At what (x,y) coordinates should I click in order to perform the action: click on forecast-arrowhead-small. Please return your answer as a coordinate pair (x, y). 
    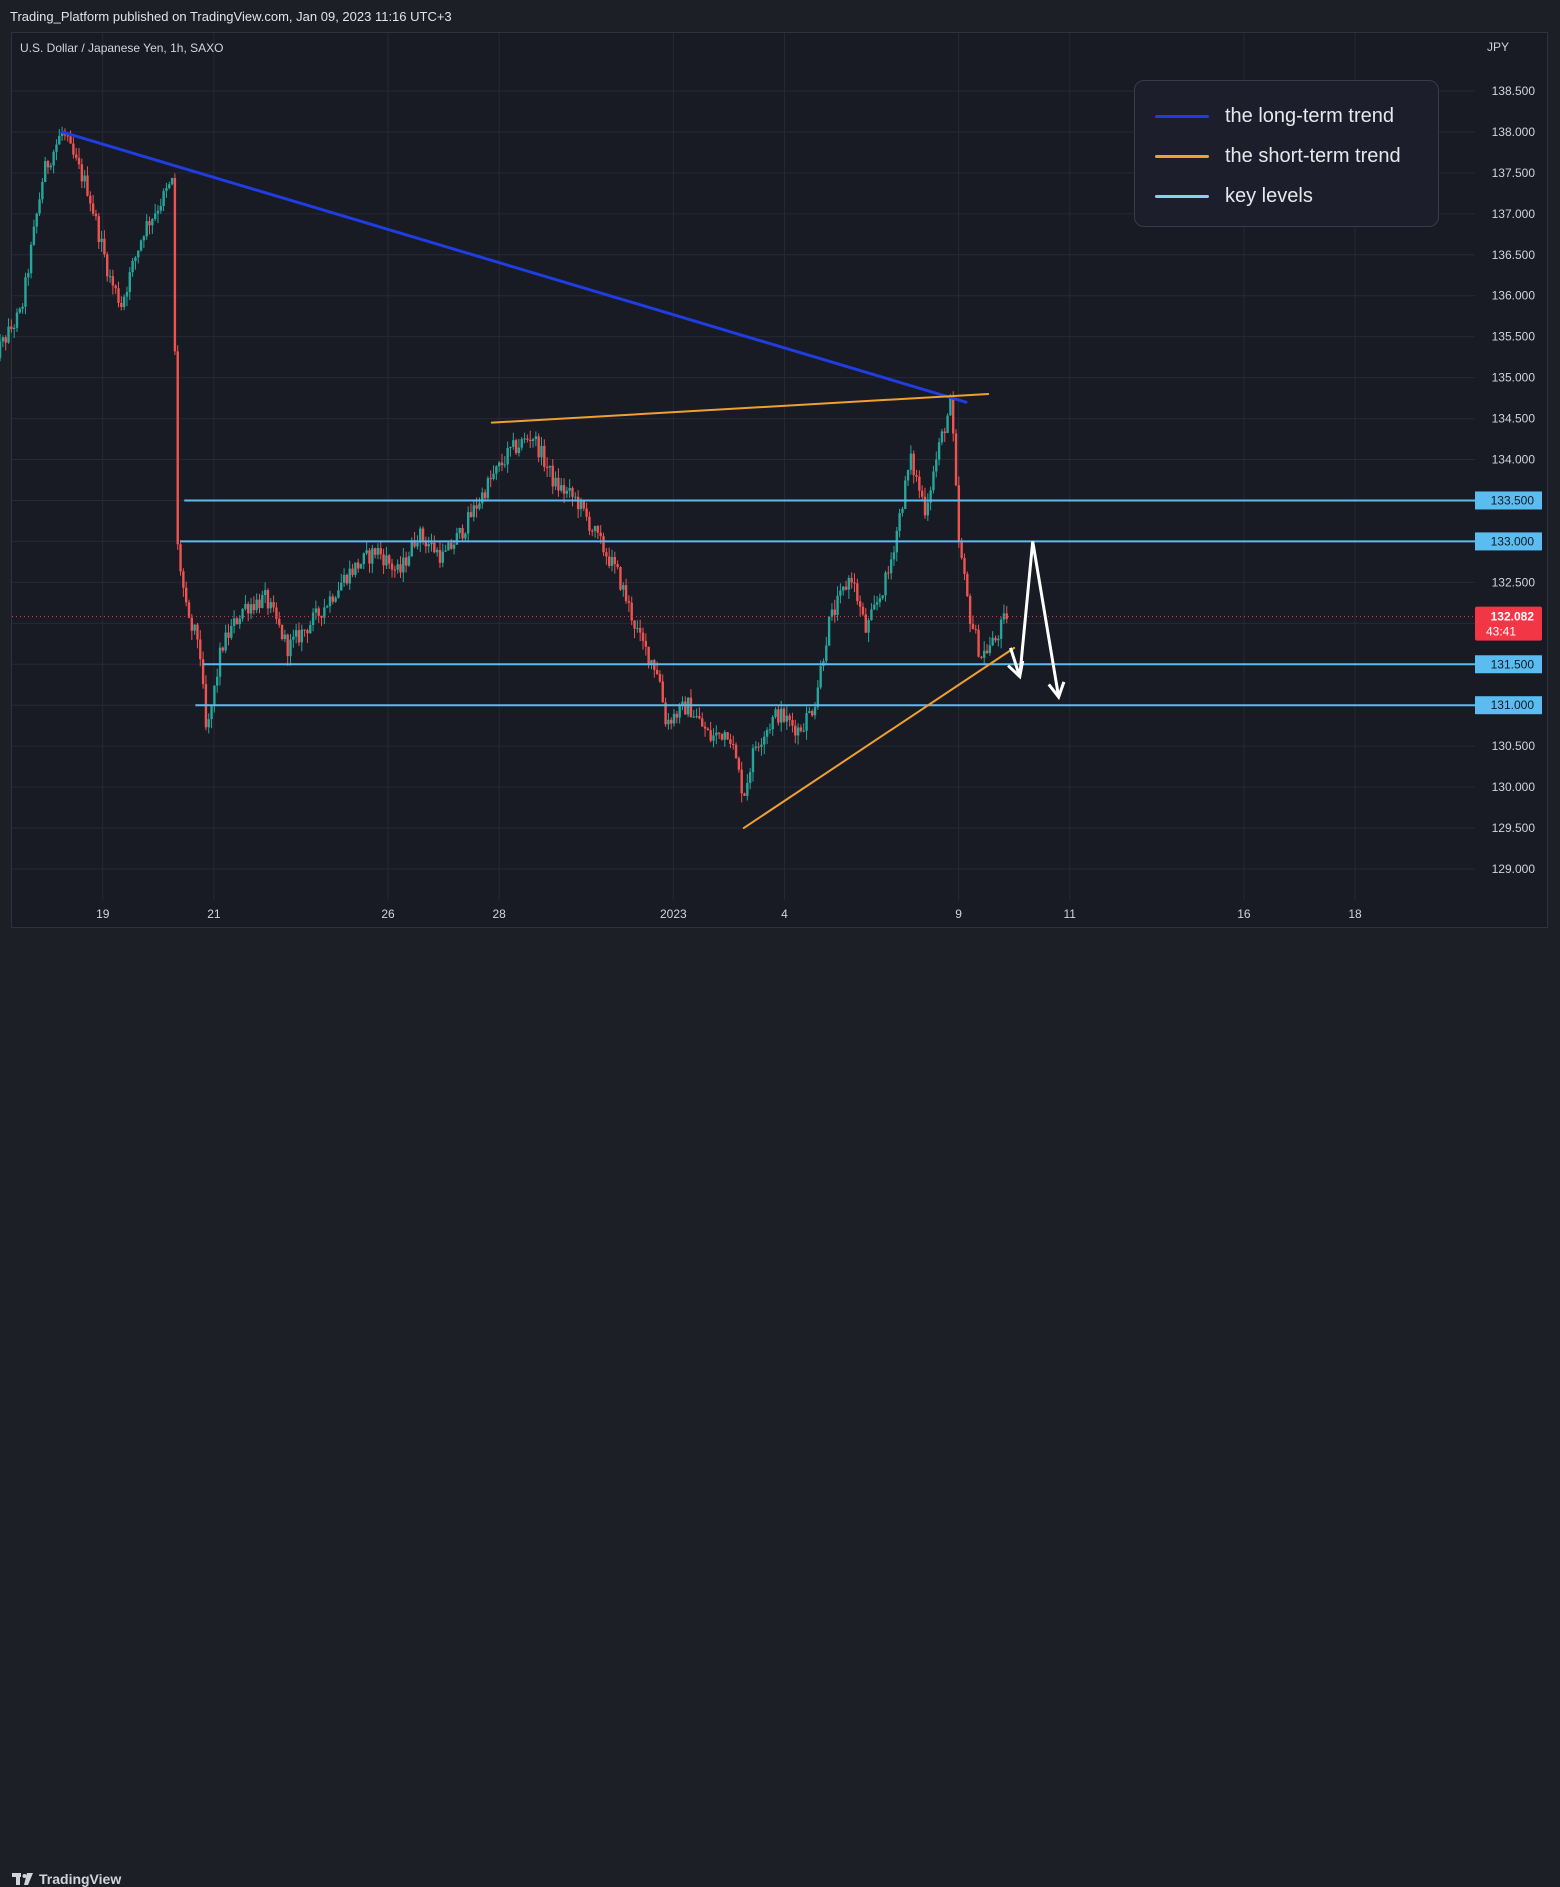
    Looking at the image, I should click on (1016, 670).